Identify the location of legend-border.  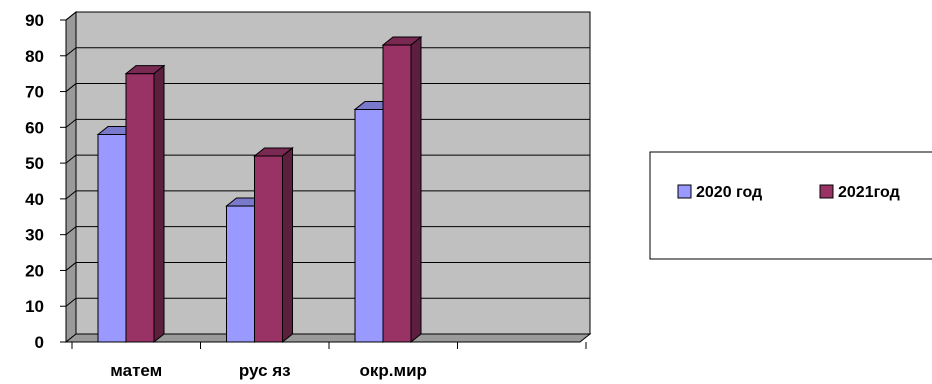
(790, 205).